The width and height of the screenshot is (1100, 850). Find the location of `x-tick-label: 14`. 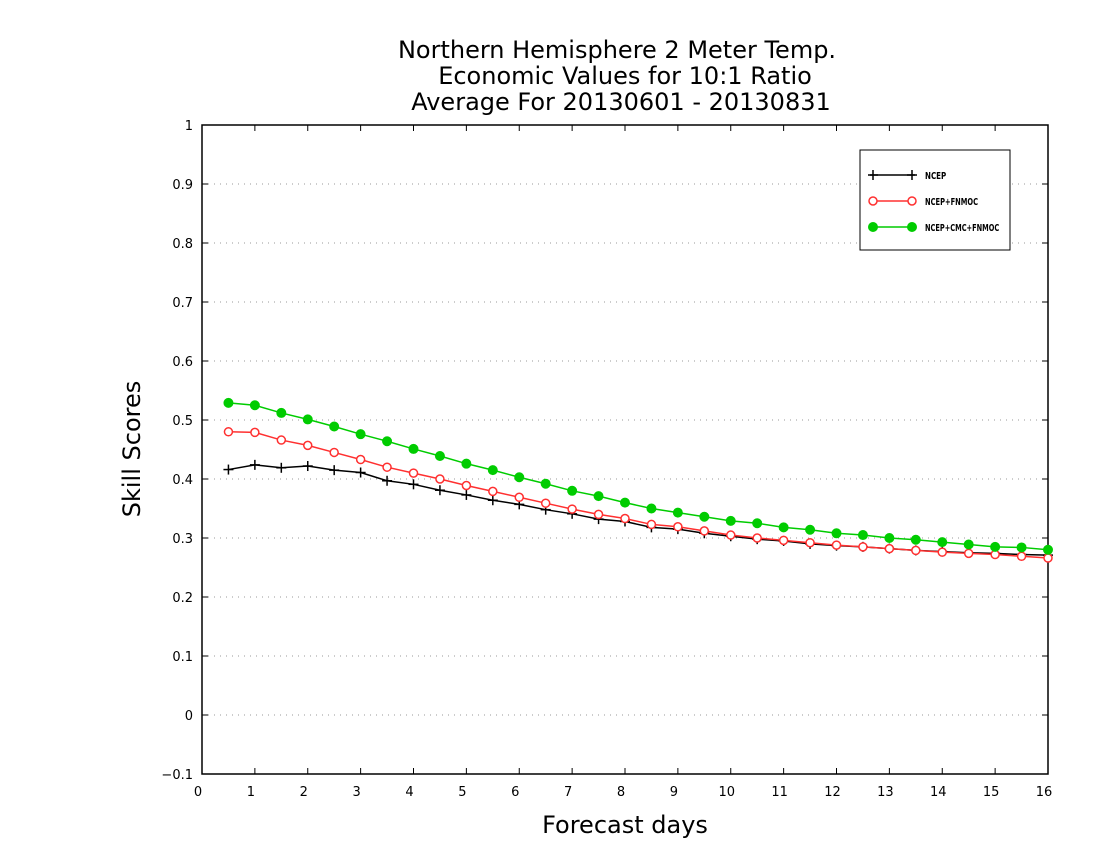

x-tick-label: 14 is located at coordinates (938, 792).